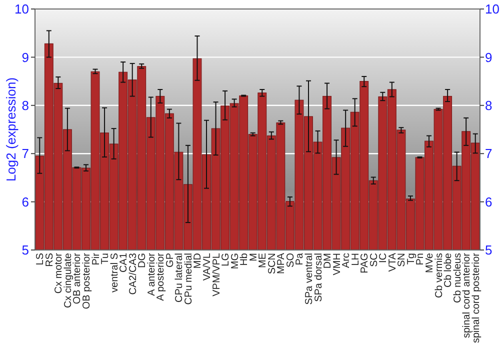 This screenshot has height=350, width=500. What do you see at coordinates (86, 281) in the screenshot?
I see `x-tick-label: OB posterior` at bounding box center [86, 281].